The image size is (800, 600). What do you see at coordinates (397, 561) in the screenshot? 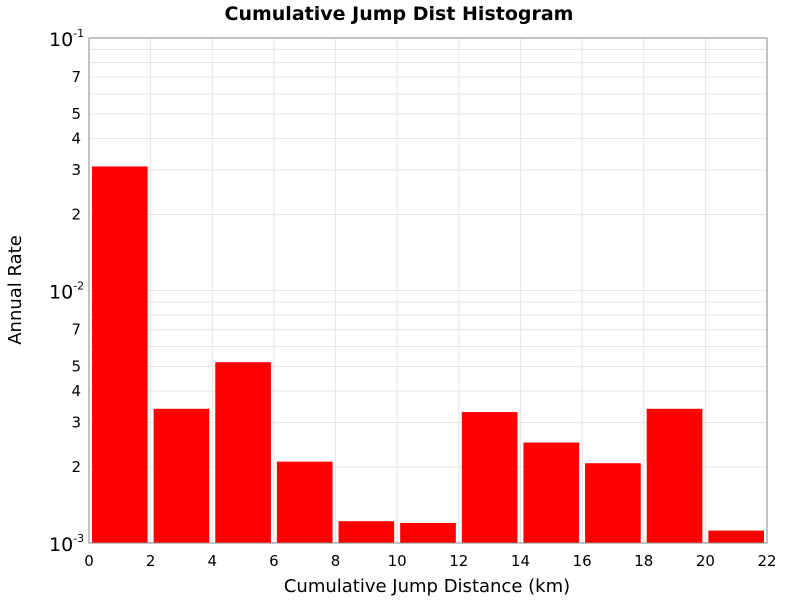
I see `x-tick-label: 10` at bounding box center [397, 561].